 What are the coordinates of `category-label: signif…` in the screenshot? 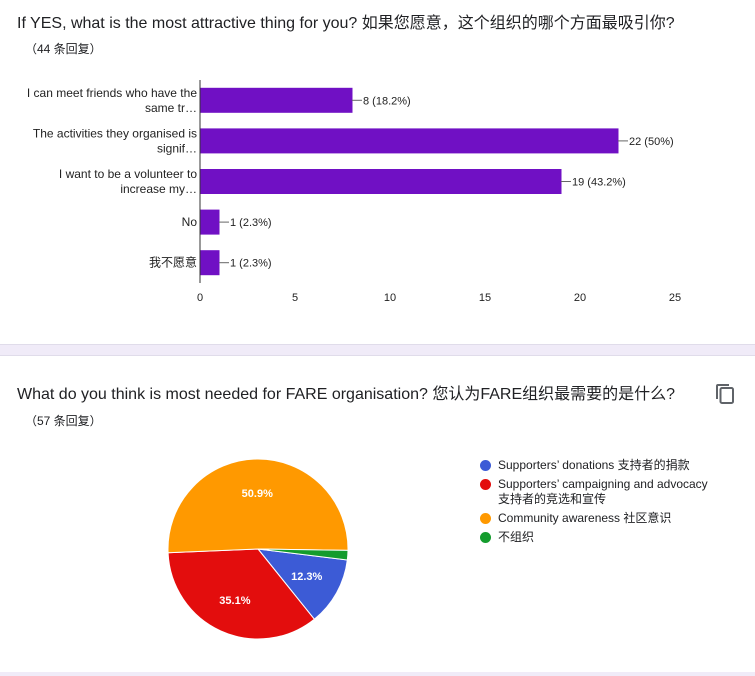 It's located at (177, 148).